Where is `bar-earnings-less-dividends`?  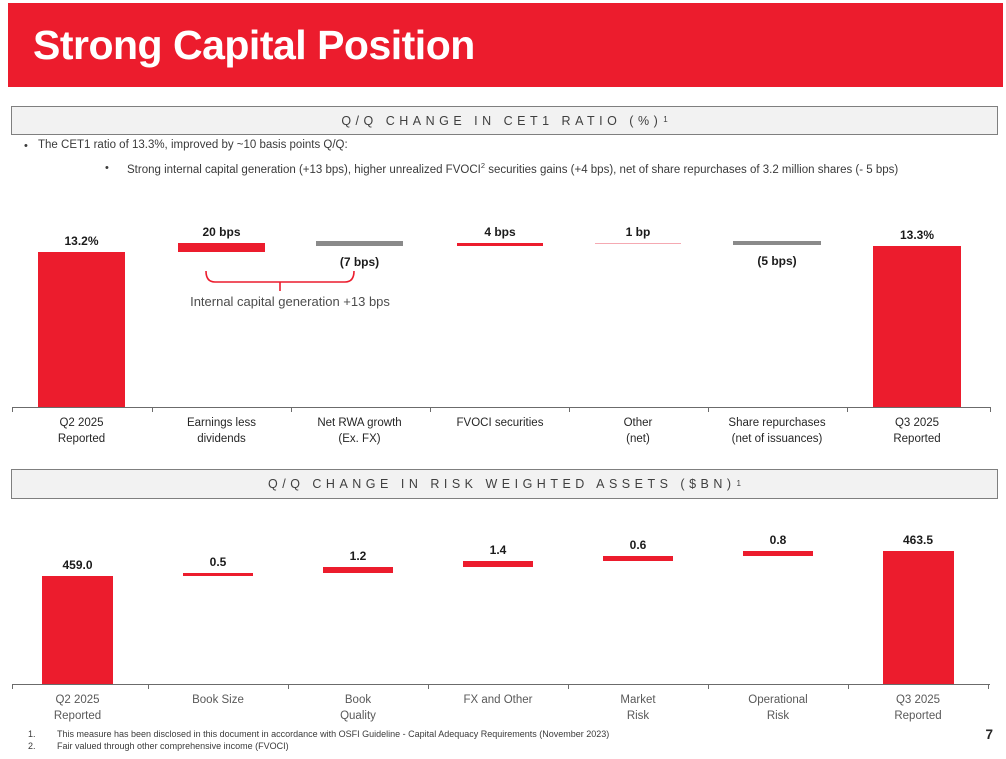
bar-earnings-less-dividends is located at coordinates (221, 247).